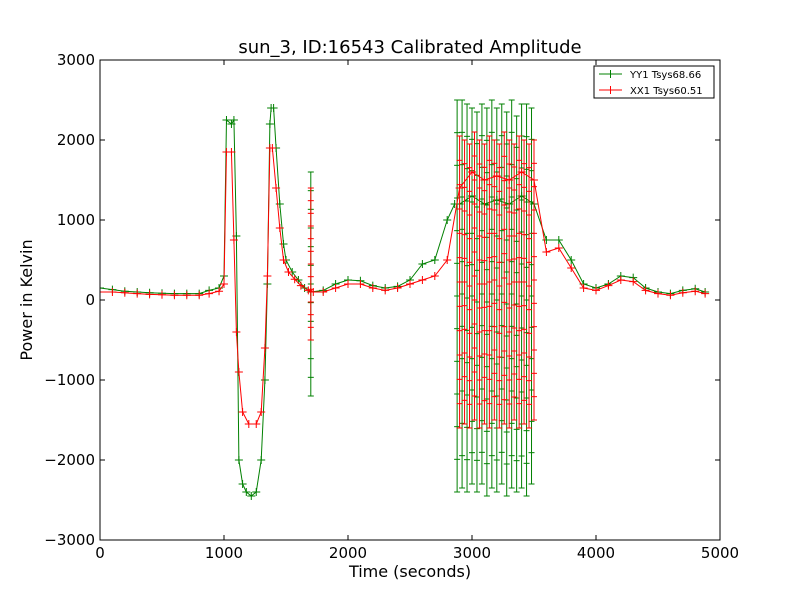 The width and height of the screenshot is (800, 600). Describe the element at coordinates (100, 553) in the screenshot. I see `x-tick-label: 0` at that location.